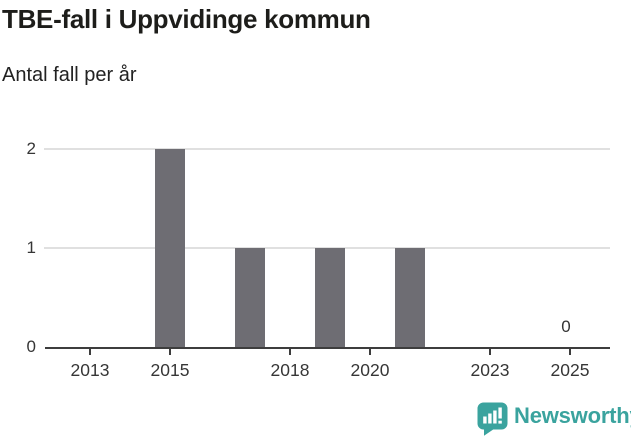  Describe the element at coordinates (327, 348) in the screenshot. I see `x-axis-line` at that location.